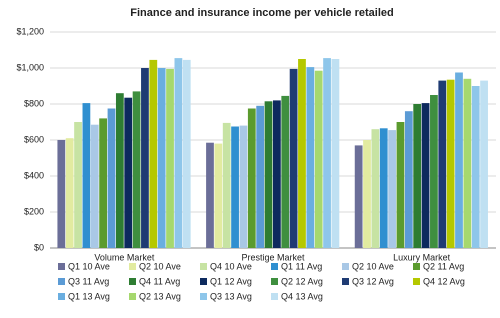  What do you see at coordinates (89, 266) in the screenshot?
I see `legend-label: Q1 10 Ave` at bounding box center [89, 266].